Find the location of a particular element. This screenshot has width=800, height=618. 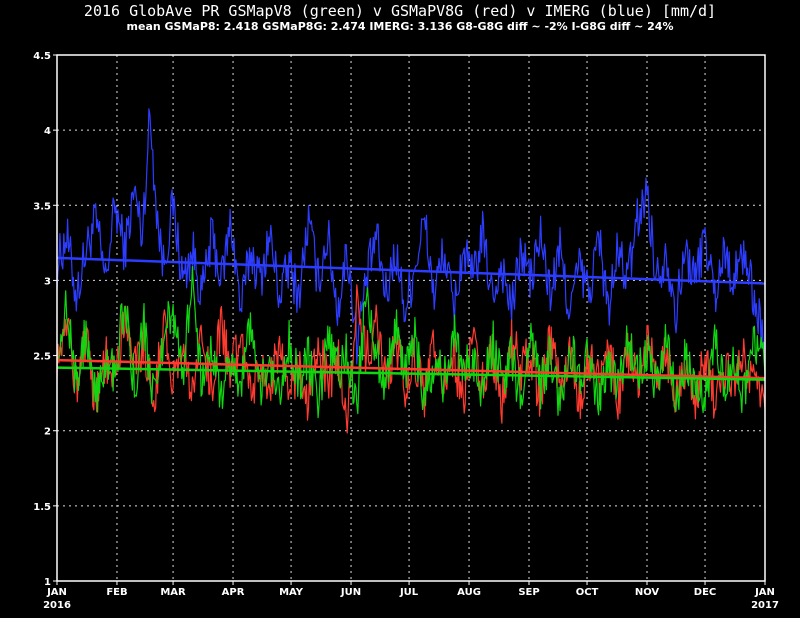

y-axis-ticks: 1 1.5 2 2.5 3 3.5 4 4.5 is located at coordinates (45, 319).